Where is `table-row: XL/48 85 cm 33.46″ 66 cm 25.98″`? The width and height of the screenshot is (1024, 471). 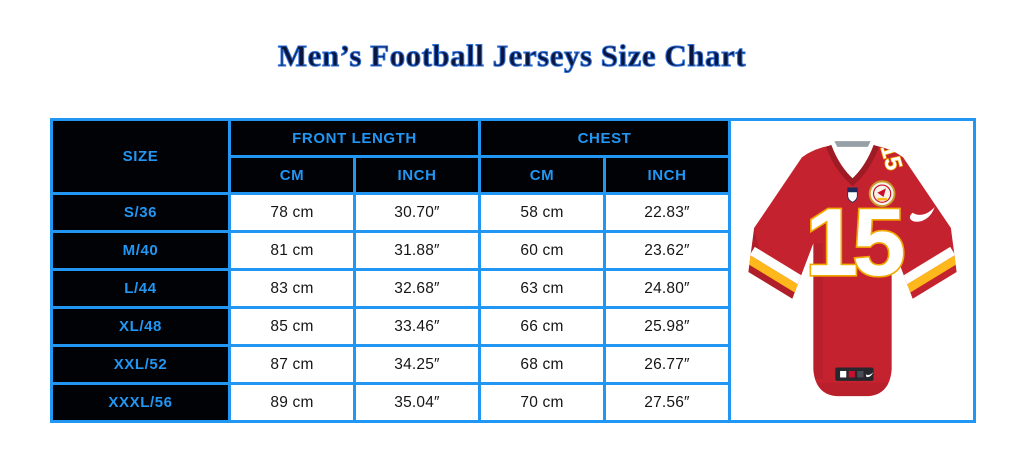
table-row: XL/48 85 cm 33.46″ 66 cm 25.98″ is located at coordinates (512, 326).